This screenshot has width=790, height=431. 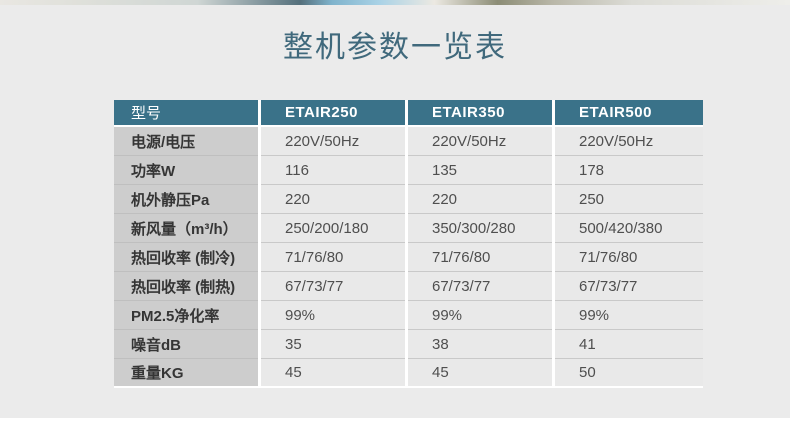 What do you see at coordinates (629, 373) in the screenshot?
I see `table-cell: 50` at bounding box center [629, 373].